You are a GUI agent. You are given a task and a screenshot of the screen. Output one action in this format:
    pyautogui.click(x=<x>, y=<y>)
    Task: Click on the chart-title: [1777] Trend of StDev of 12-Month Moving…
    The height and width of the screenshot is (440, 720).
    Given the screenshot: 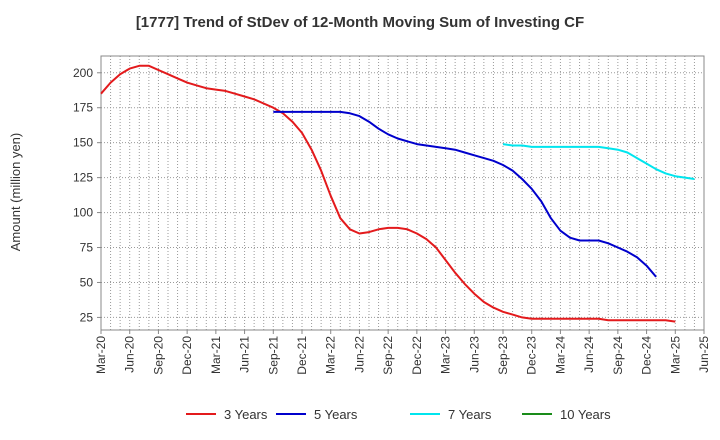 What is the action you would take?
    pyautogui.click(x=360, y=22)
    